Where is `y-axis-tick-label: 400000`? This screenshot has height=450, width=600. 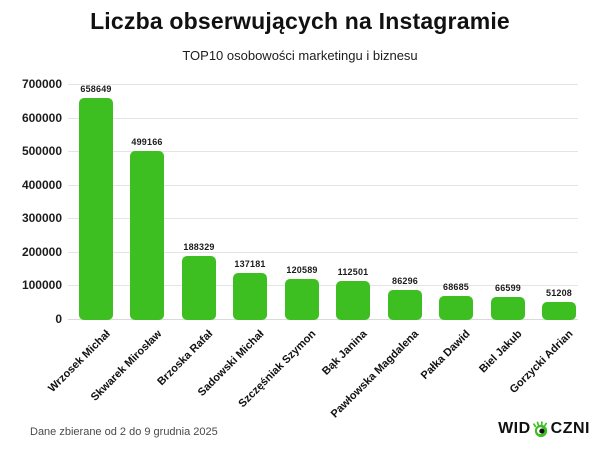
y-axis-tick-label: 400000 is located at coordinates (41, 185).